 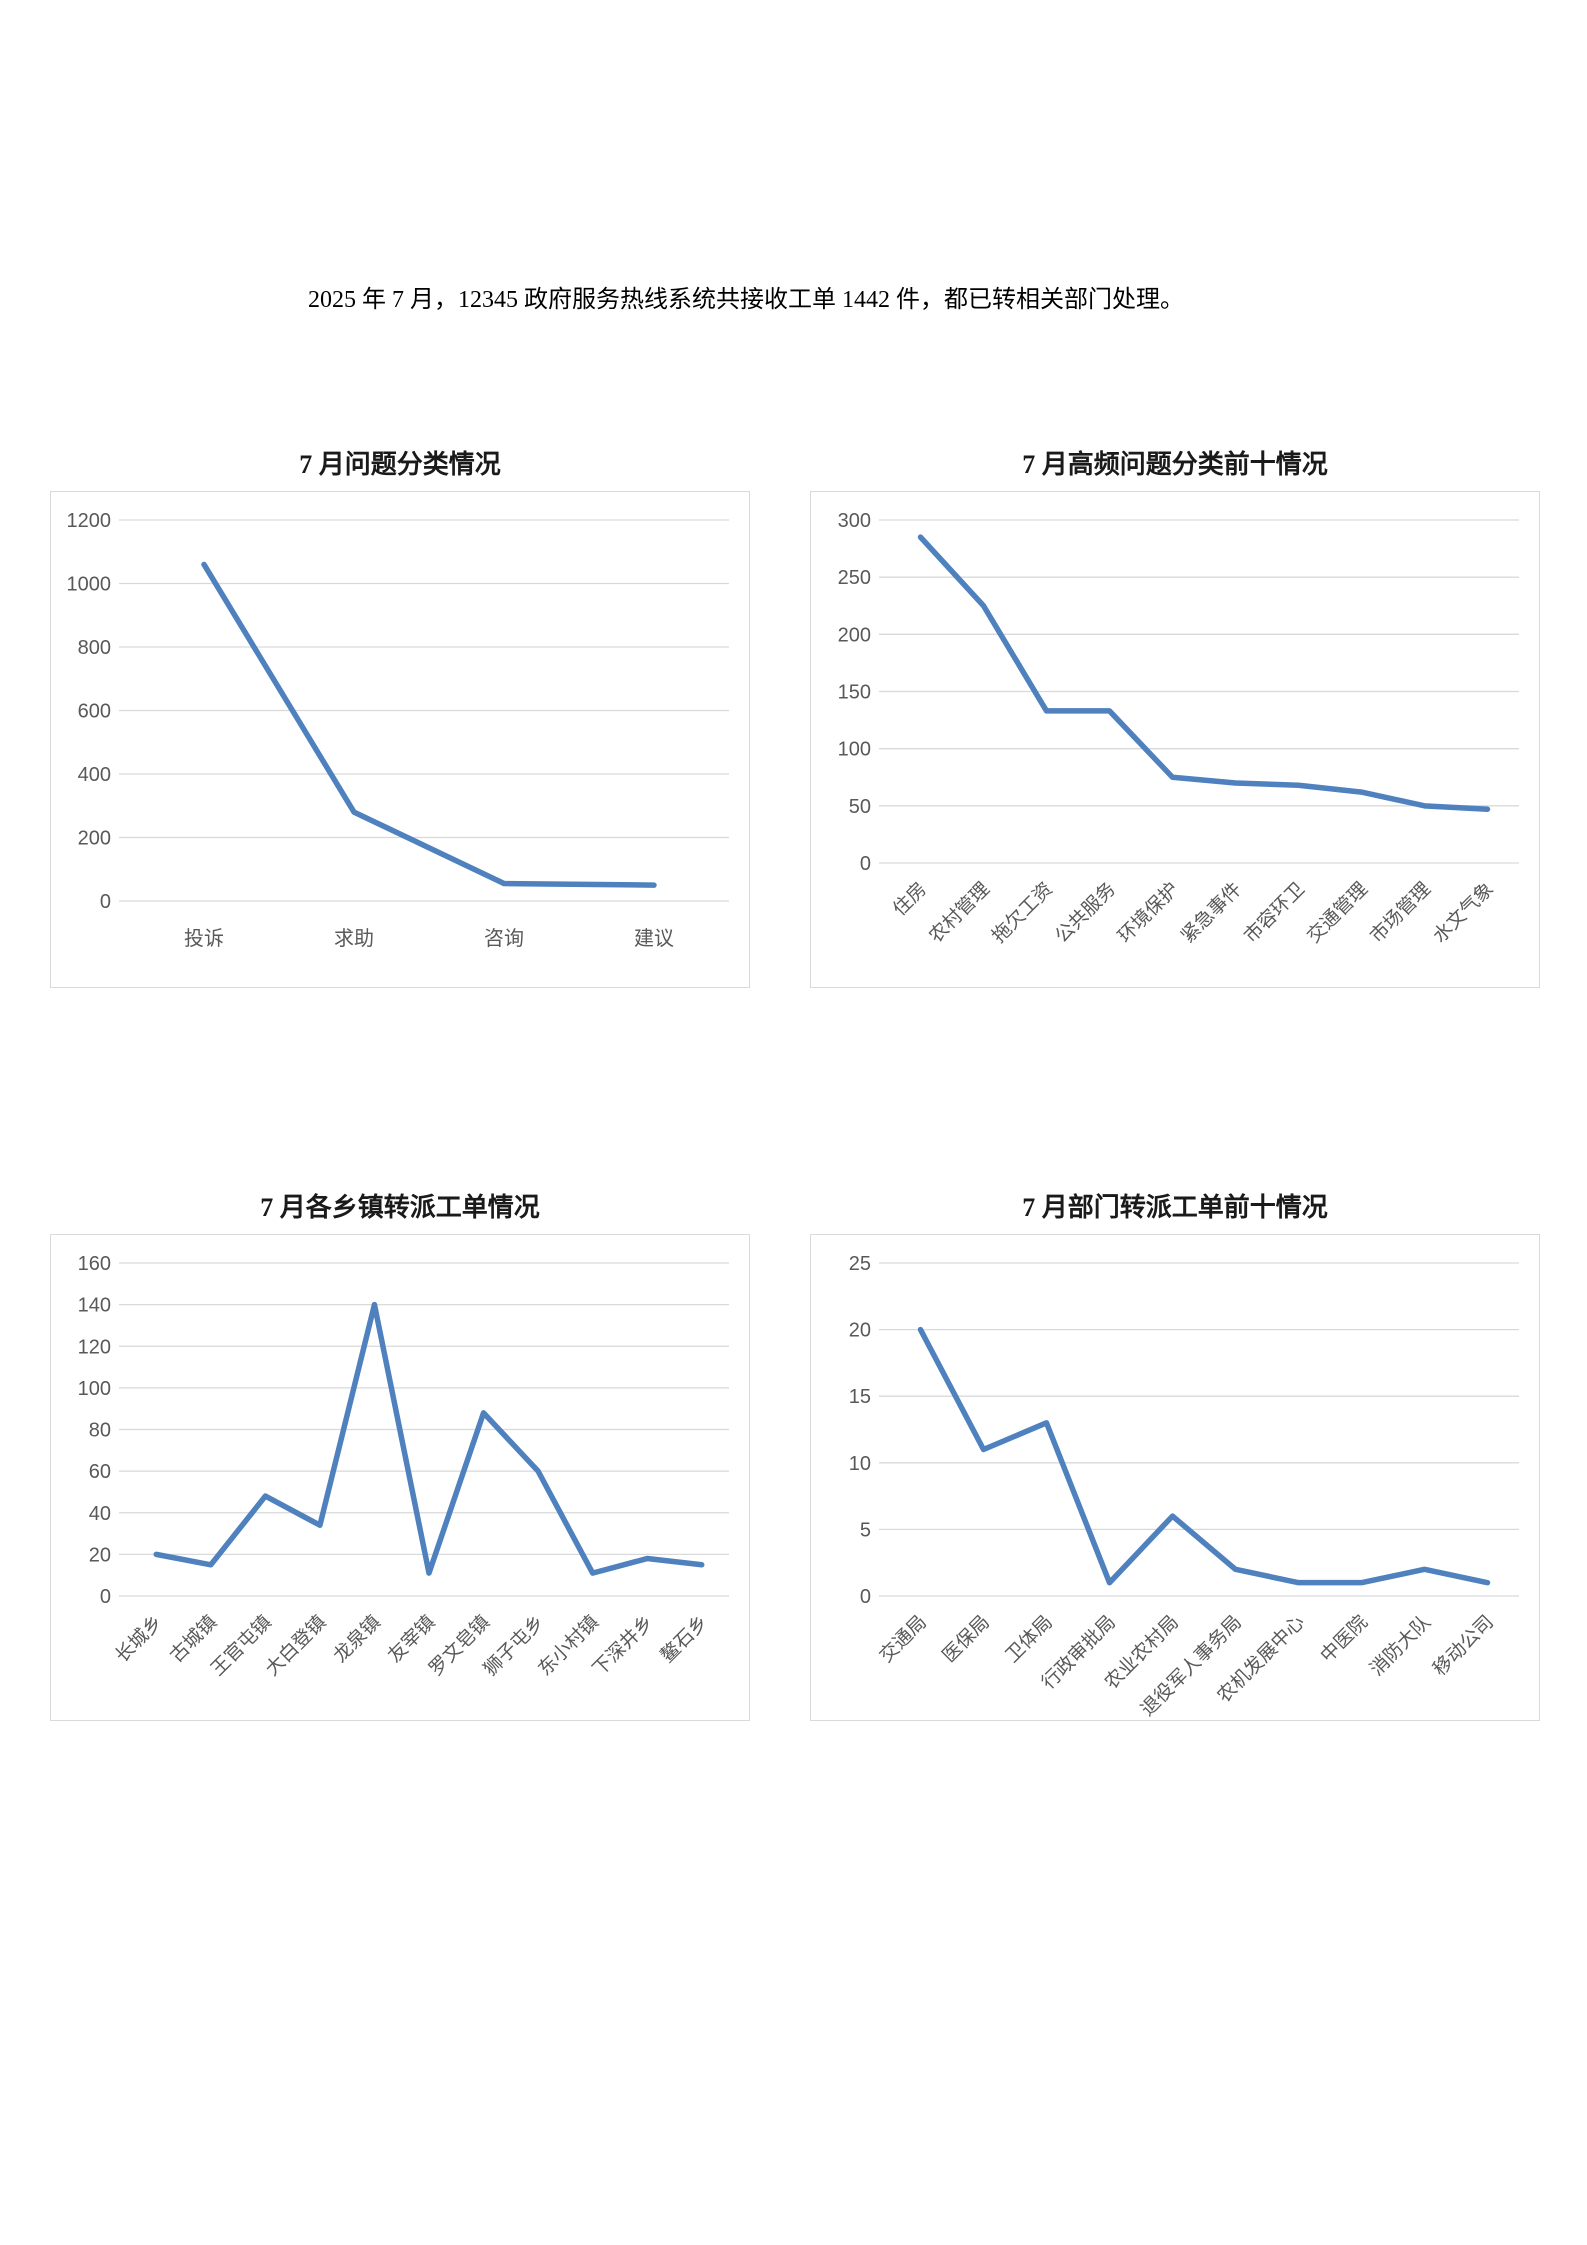 What do you see at coordinates (94, 1347) in the screenshot?
I see `svg-text: 120` at bounding box center [94, 1347].